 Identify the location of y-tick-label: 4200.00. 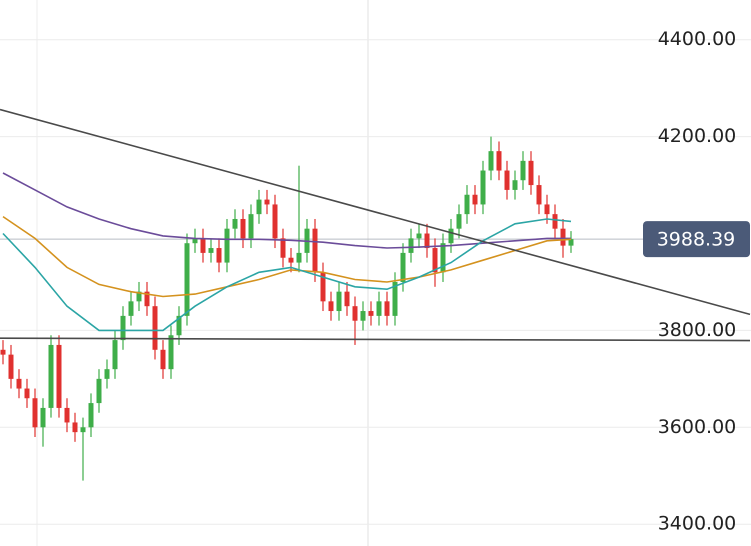
(697, 136).